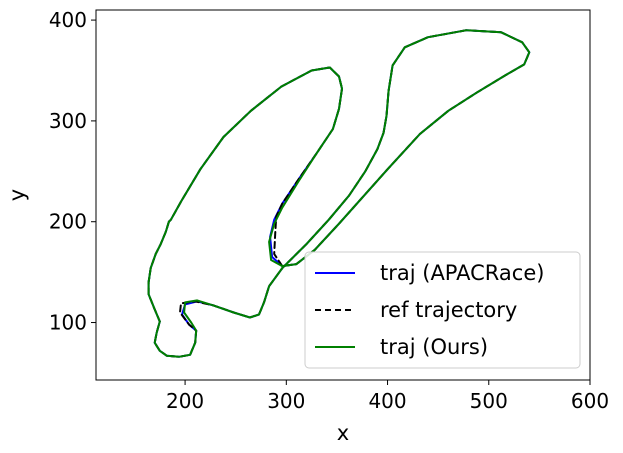 The height and width of the screenshot is (453, 623). What do you see at coordinates (590, 401) in the screenshot?
I see `x-tick-label: 600` at bounding box center [590, 401].